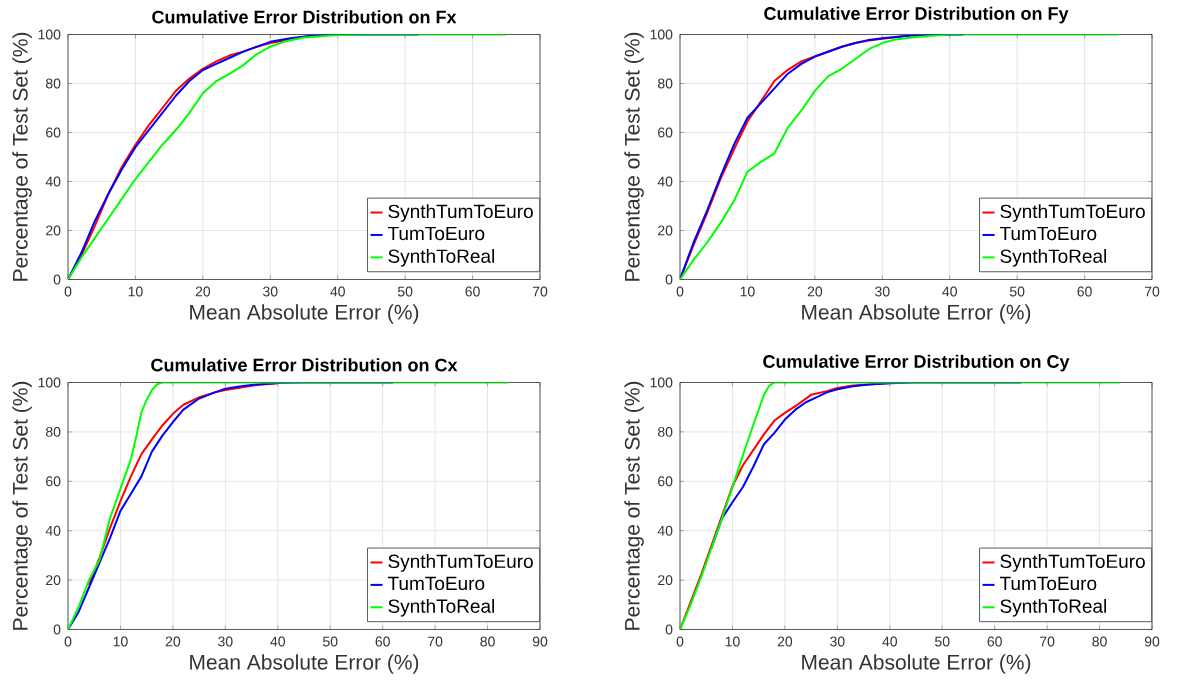 This screenshot has width=1198, height=692. Describe the element at coordinates (916, 363) in the screenshot. I see `chart-title: Cumulative Error Distribution on Cy` at that location.